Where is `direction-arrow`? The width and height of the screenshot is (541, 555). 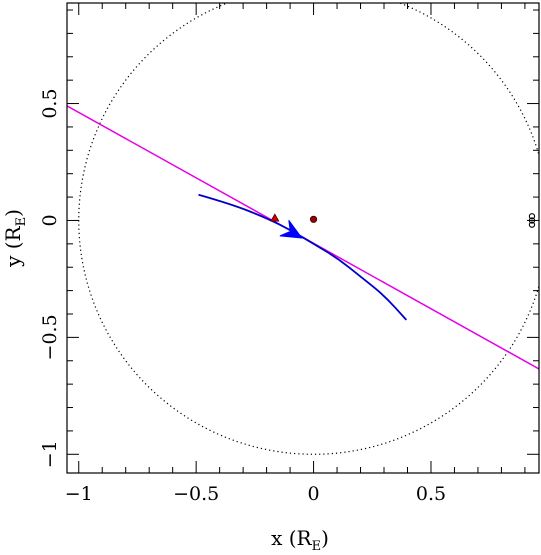
direction-arrow is located at coordinates (291, 229).